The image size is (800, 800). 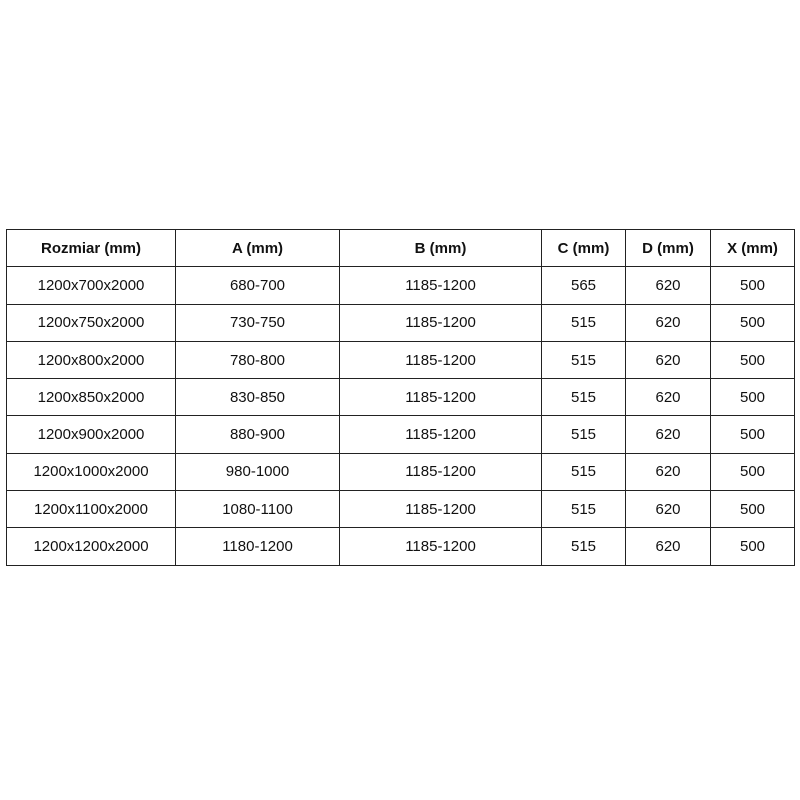 I want to click on table-row: 1200x850x2000 830-850 1185-1200 515 620 500, so click(x=400, y=397).